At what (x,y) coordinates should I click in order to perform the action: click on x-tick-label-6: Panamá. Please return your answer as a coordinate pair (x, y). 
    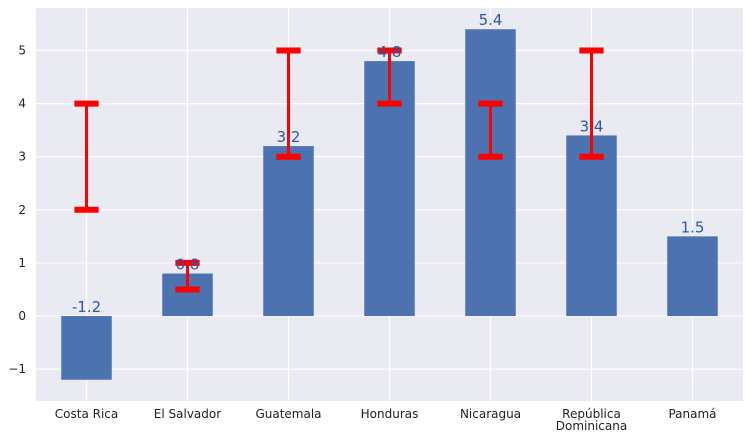
    Looking at the image, I should click on (692, 414).